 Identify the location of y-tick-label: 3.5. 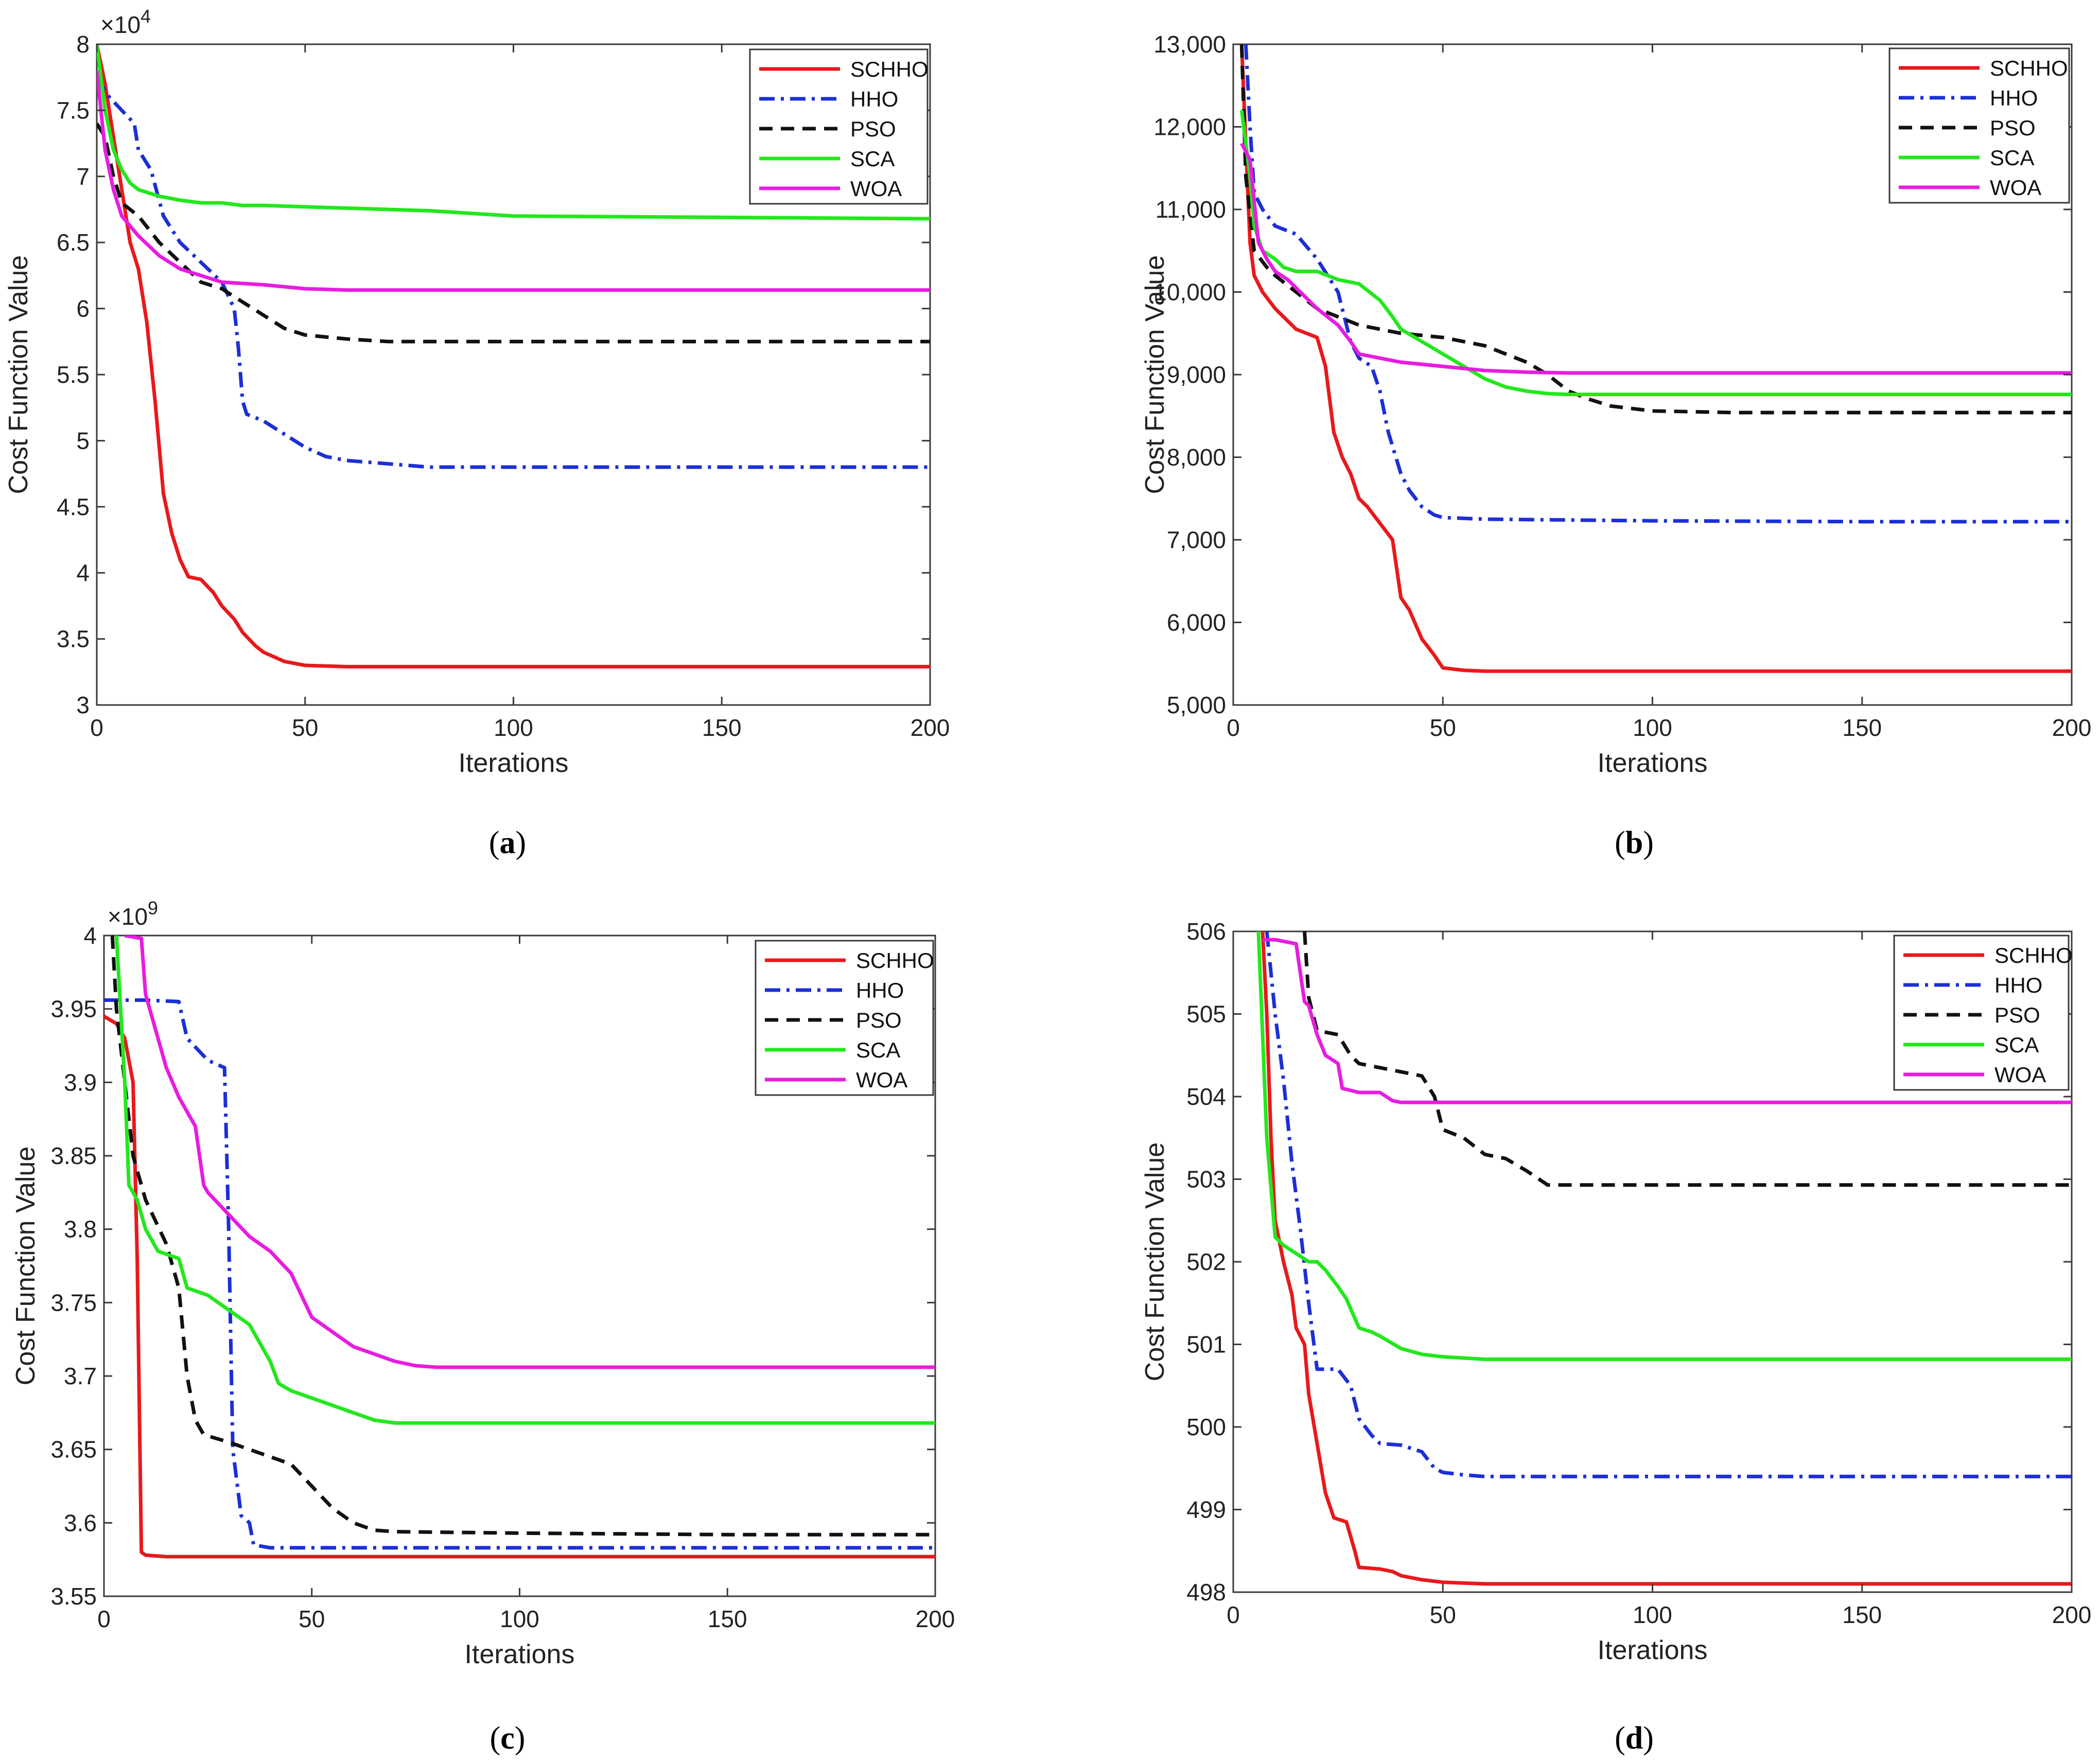
(73, 639).